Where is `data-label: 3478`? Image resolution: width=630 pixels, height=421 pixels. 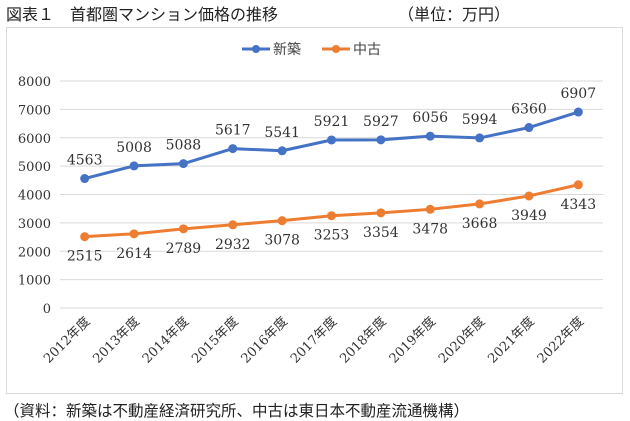
data-label: 3478 is located at coordinates (430, 229).